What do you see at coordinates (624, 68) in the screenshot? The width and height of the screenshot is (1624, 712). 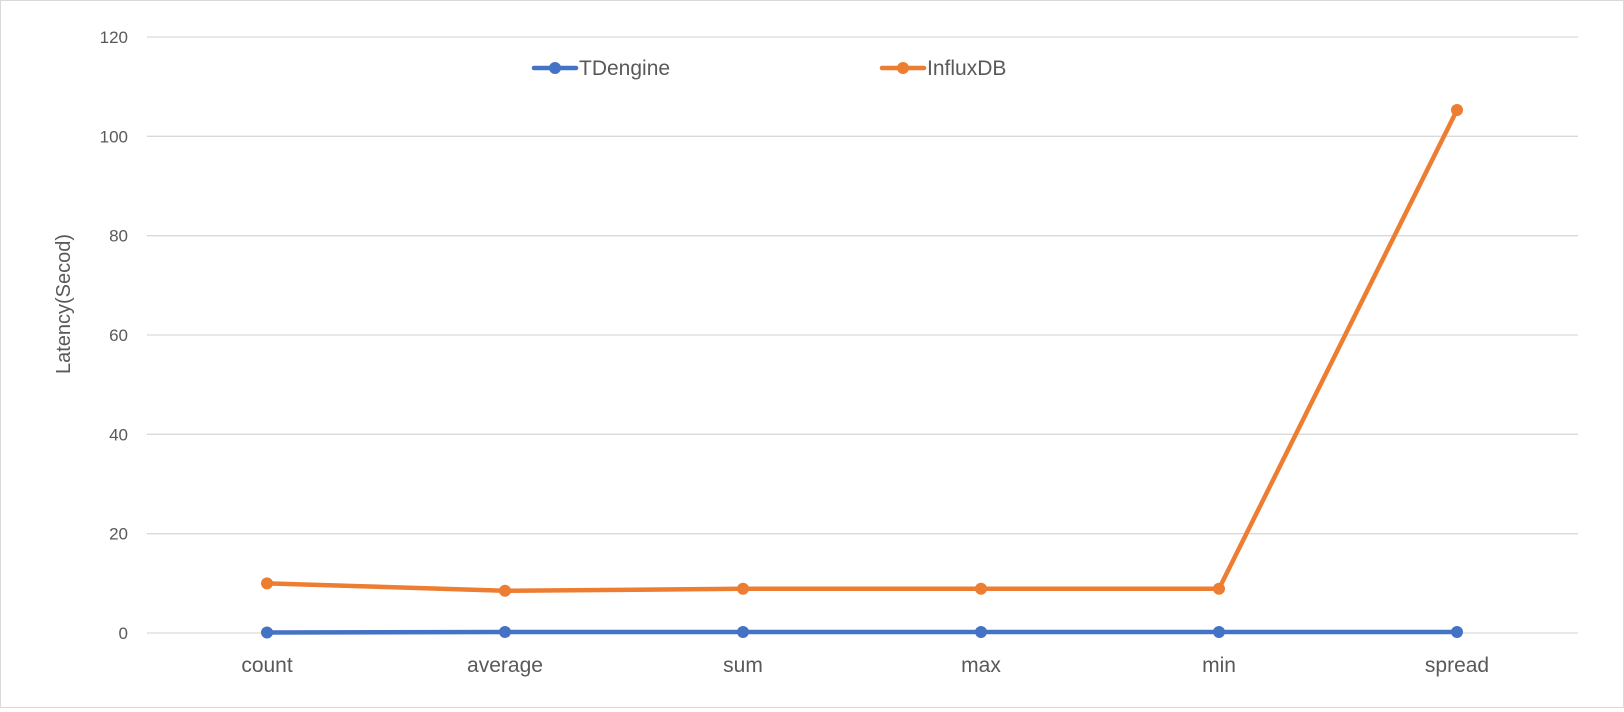 I see `legend-label: TDengine` at bounding box center [624, 68].